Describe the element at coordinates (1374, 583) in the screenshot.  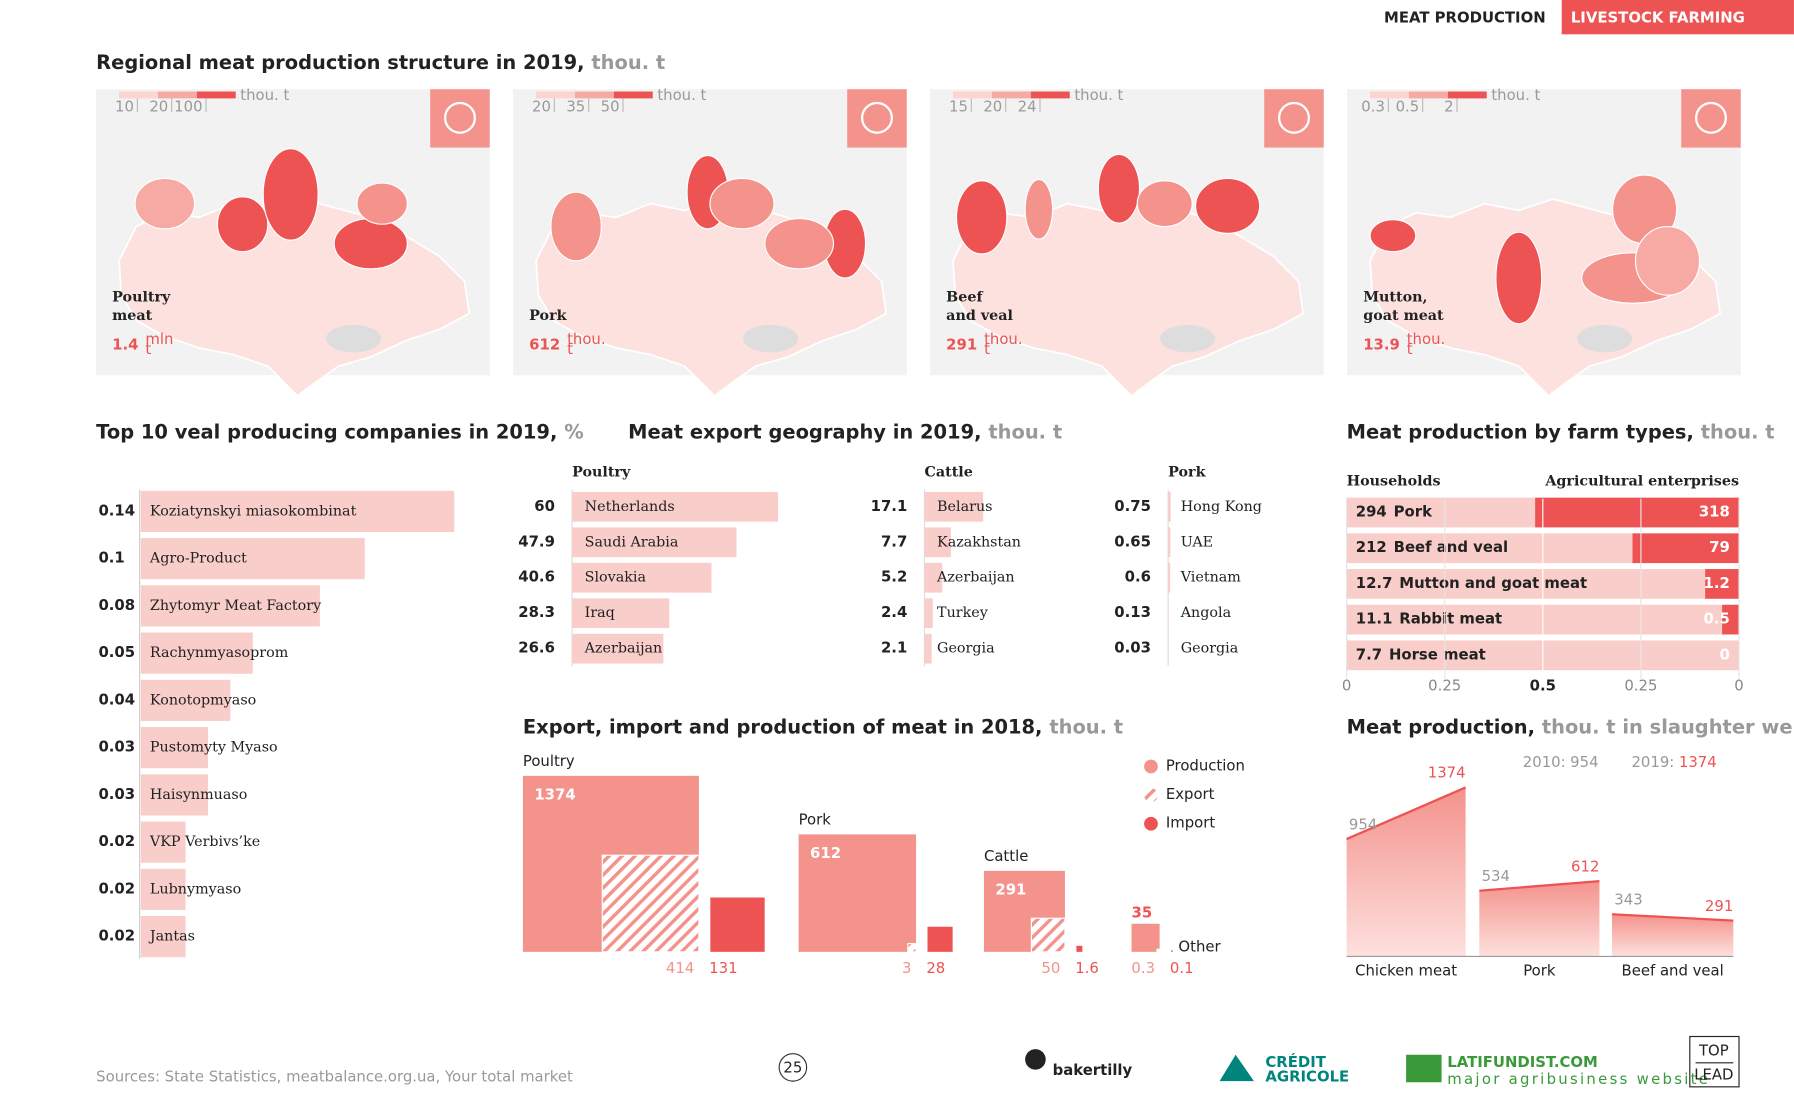
I see `value-label: 12.7` at that location.